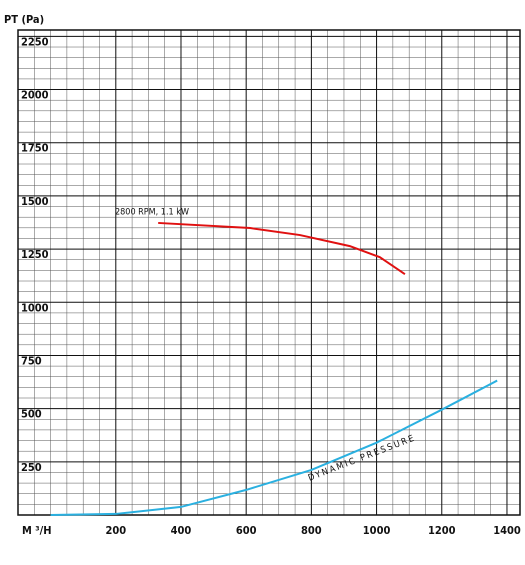 Image resolution: width=525 pixels, height=565 pixels. What do you see at coordinates (37, 530) in the screenshot?
I see `x-axis-label: M ³/H` at bounding box center [37, 530].